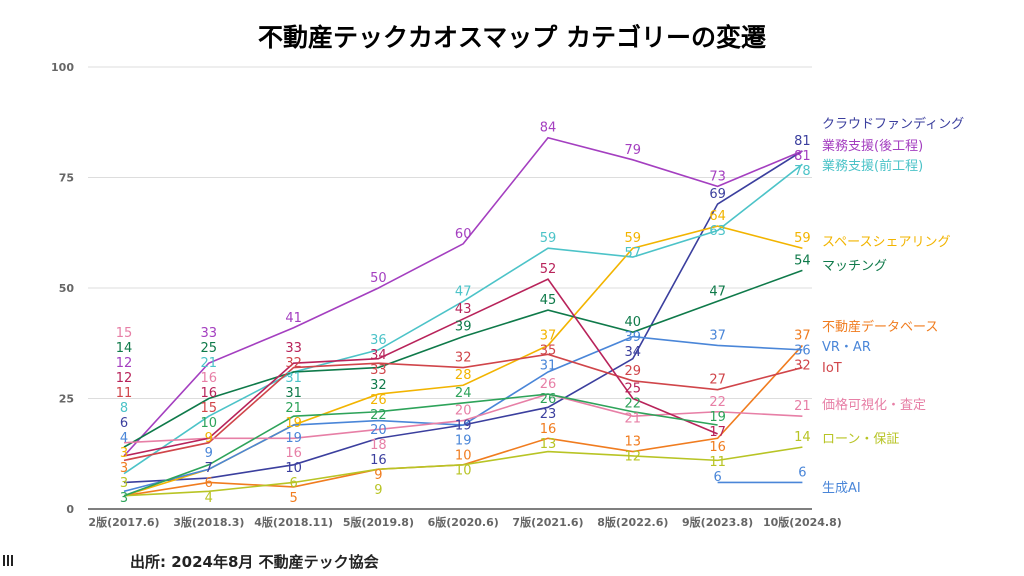  I want to click on data-label: 13, so click(633, 442).